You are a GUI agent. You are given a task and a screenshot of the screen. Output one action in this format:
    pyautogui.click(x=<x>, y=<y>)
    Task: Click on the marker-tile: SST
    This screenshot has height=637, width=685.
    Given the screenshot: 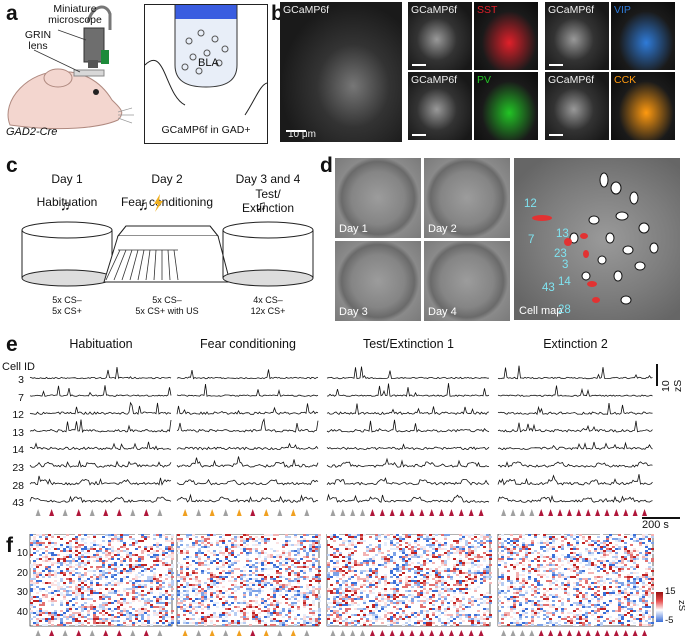 What is the action you would take?
    pyautogui.click(x=506, y=36)
    